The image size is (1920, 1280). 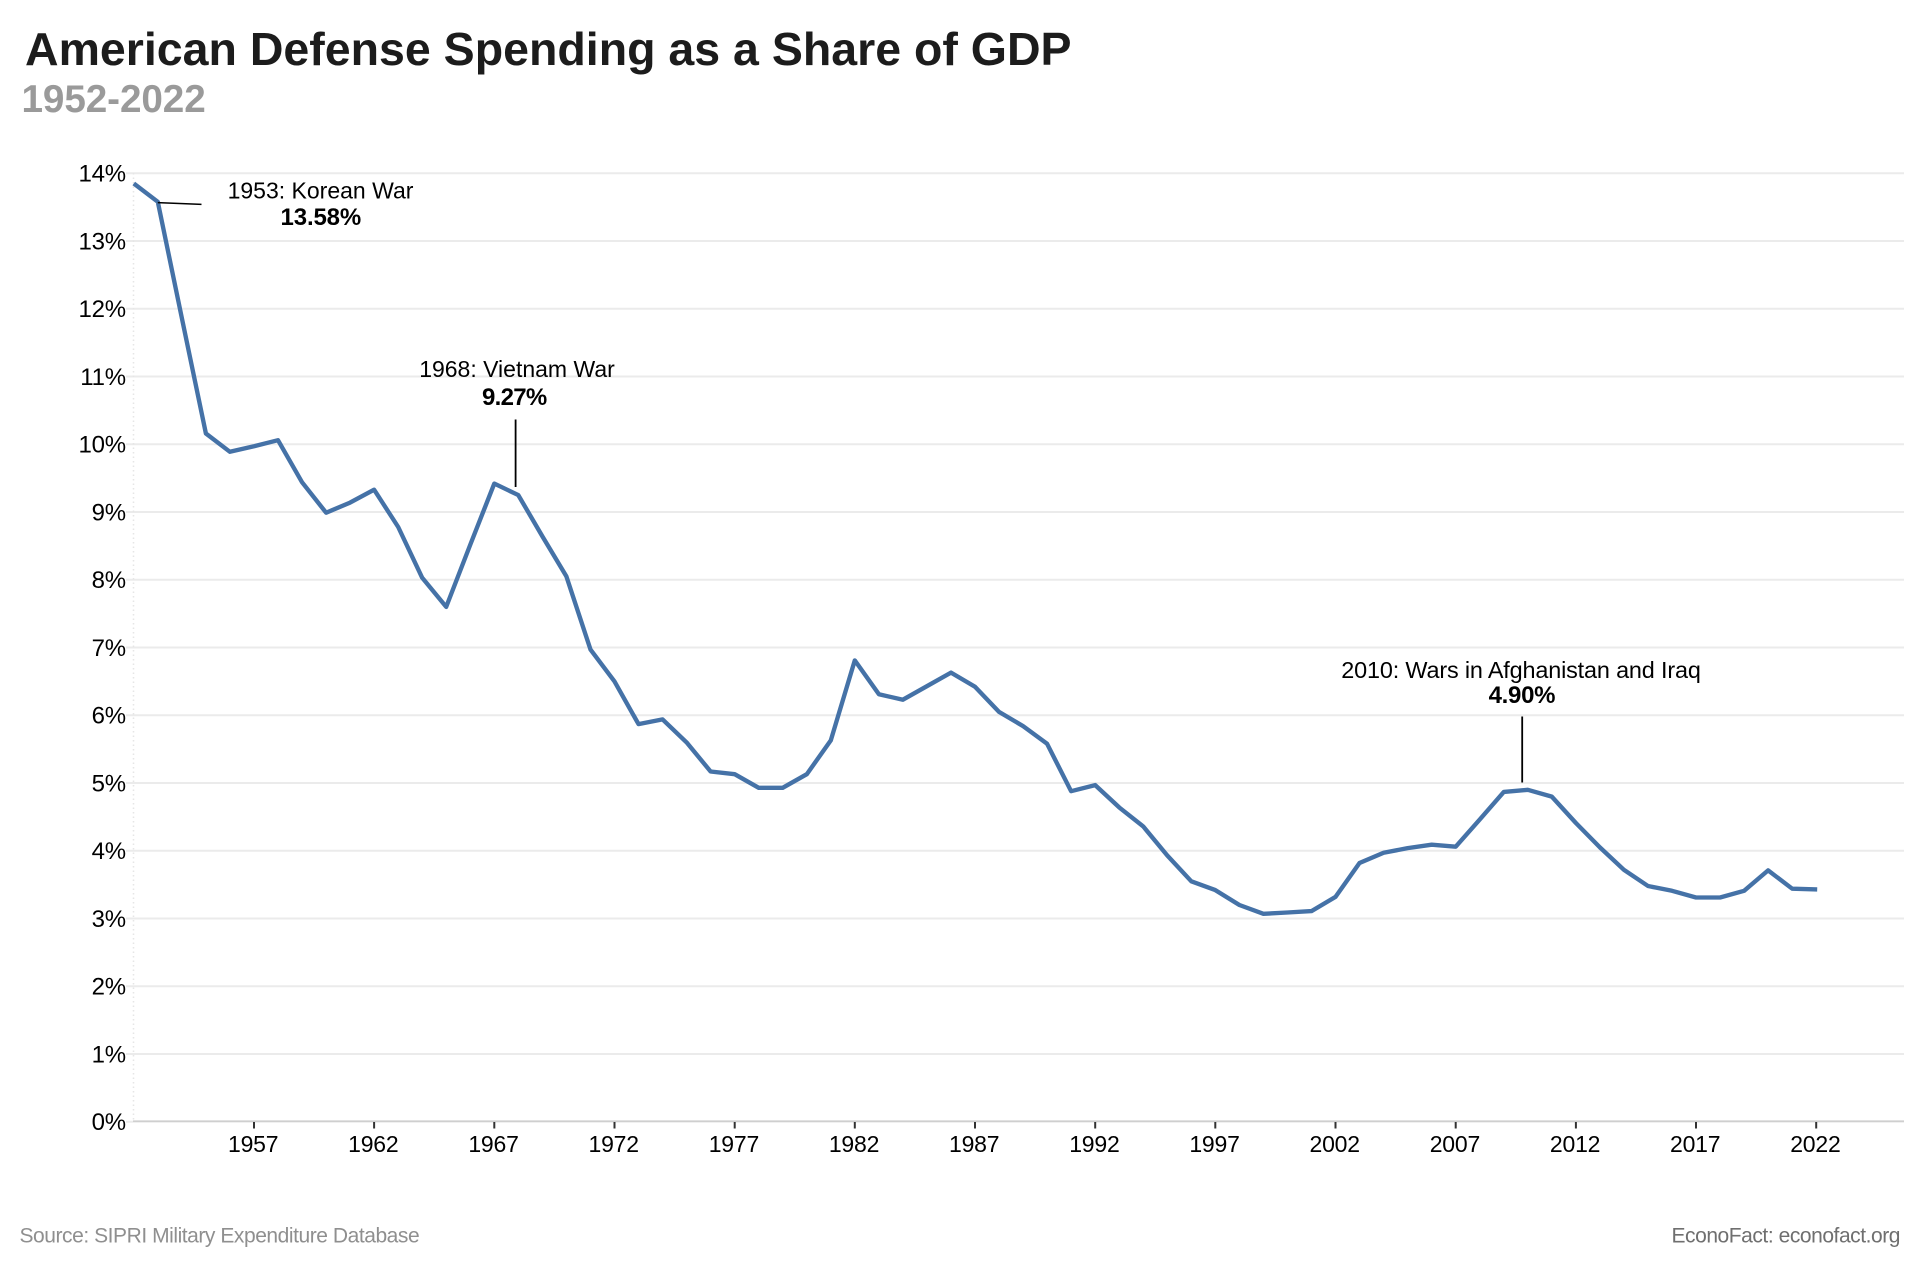 I want to click on svg-text: 4.90%, so click(x=1522, y=695).